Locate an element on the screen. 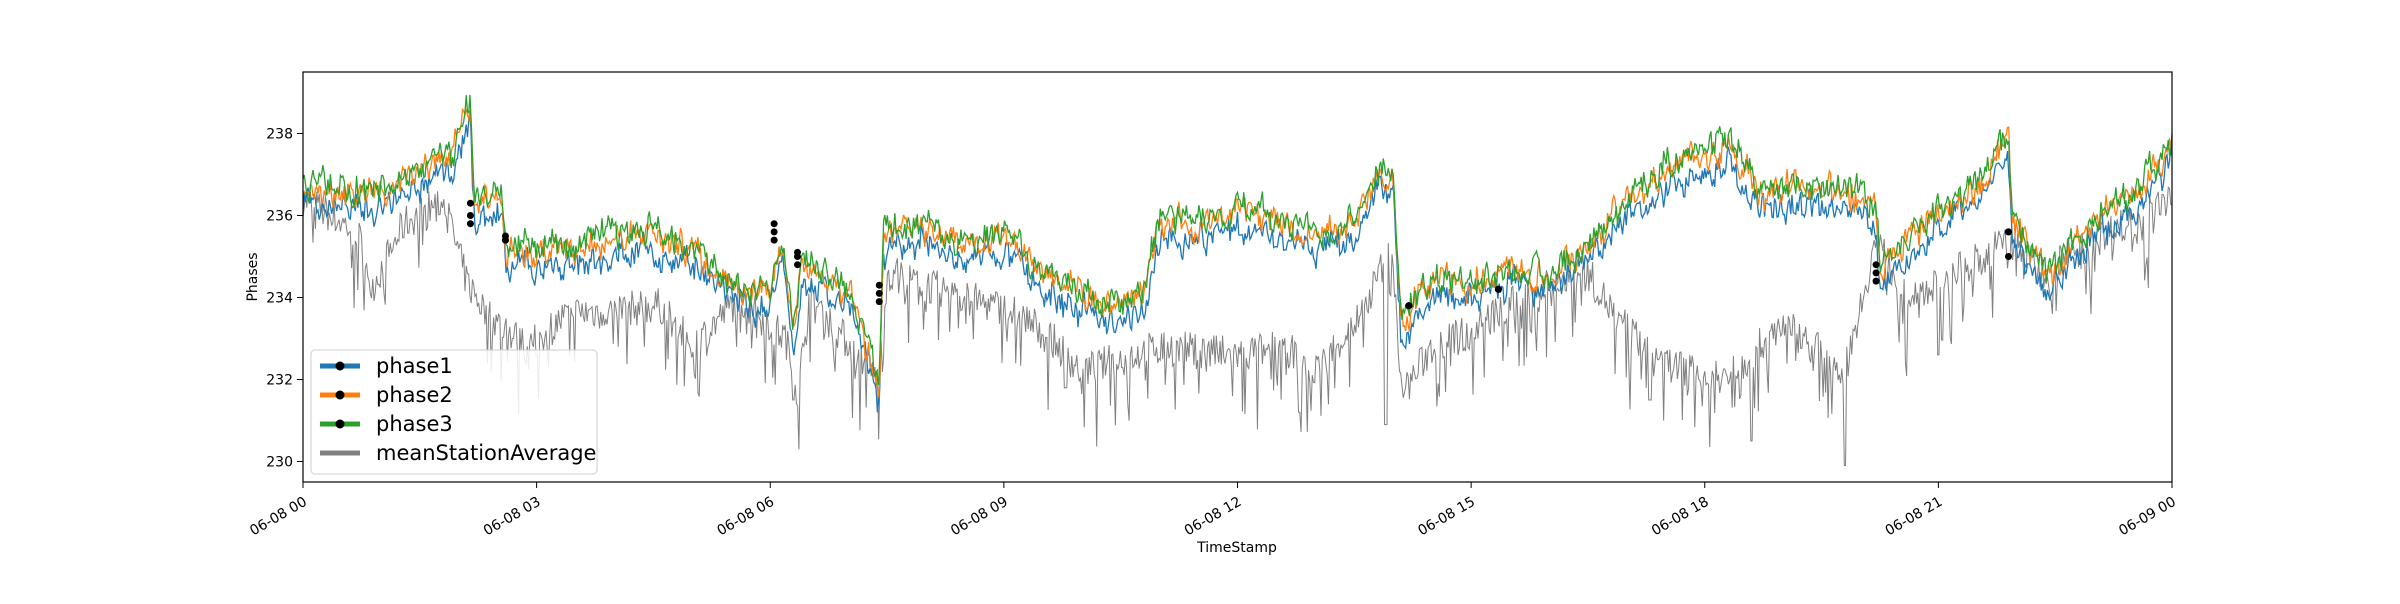  legend-marker-phase3 is located at coordinates (340, 424).